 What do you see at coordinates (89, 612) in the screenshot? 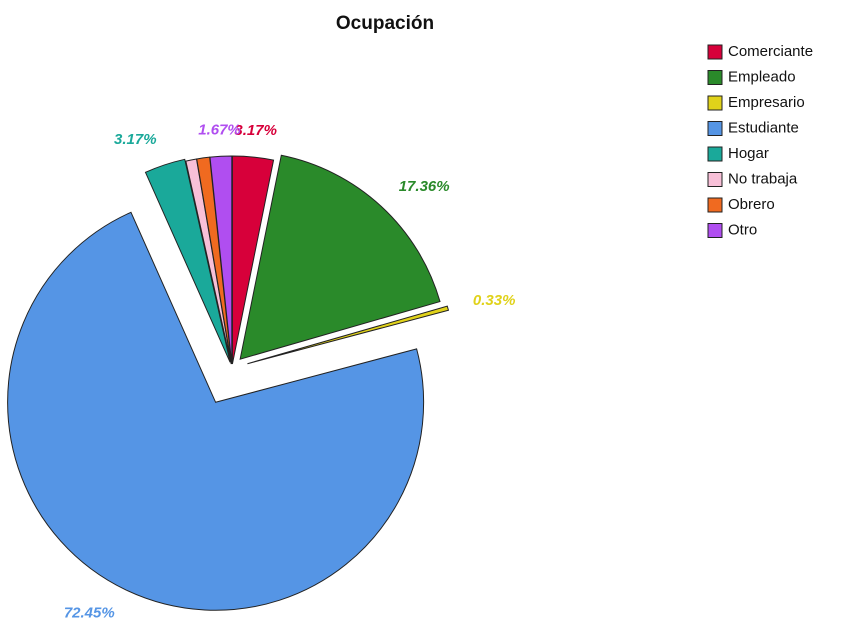
I see `data-label: 72.45%` at bounding box center [89, 612].